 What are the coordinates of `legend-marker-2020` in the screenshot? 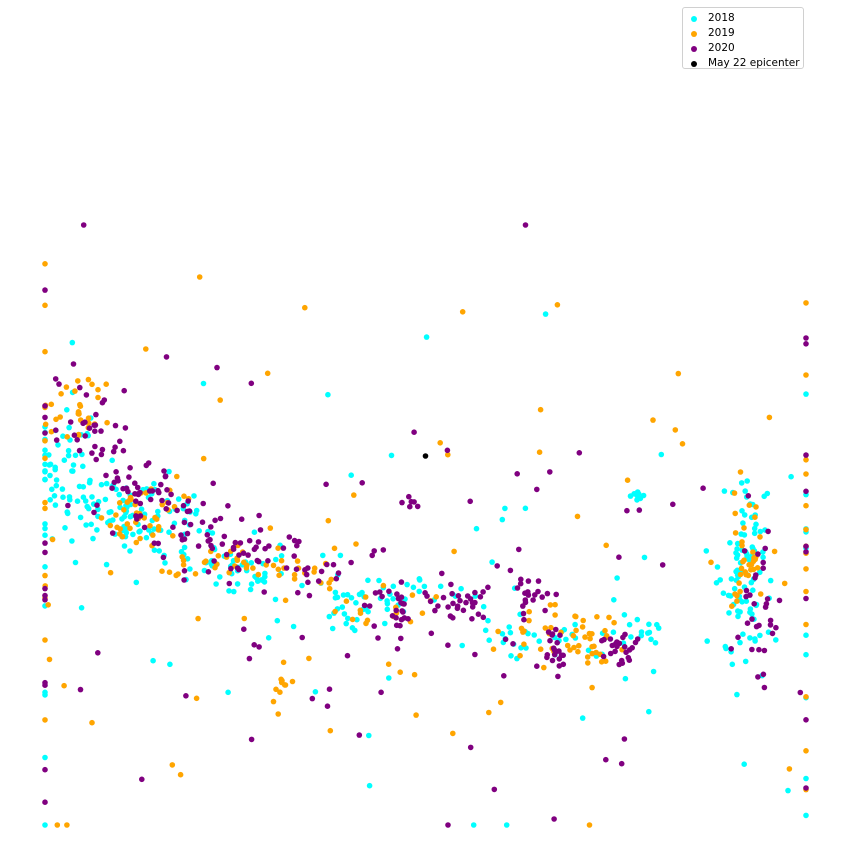 It's located at (694, 48).